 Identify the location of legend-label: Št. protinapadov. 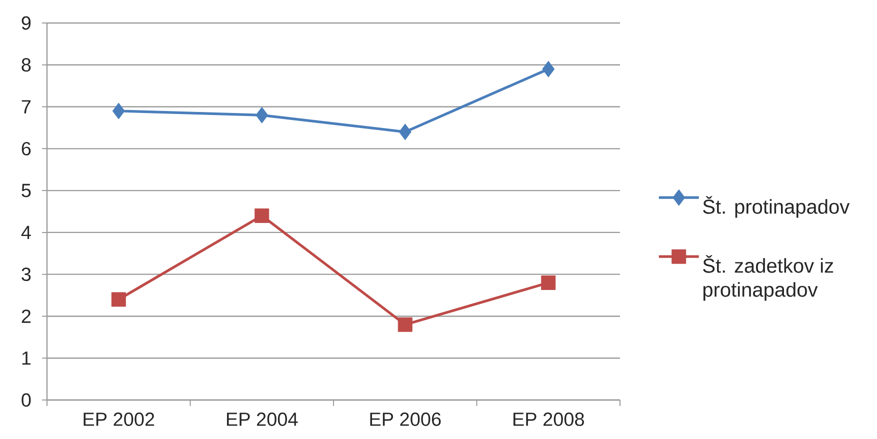
(776, 207).